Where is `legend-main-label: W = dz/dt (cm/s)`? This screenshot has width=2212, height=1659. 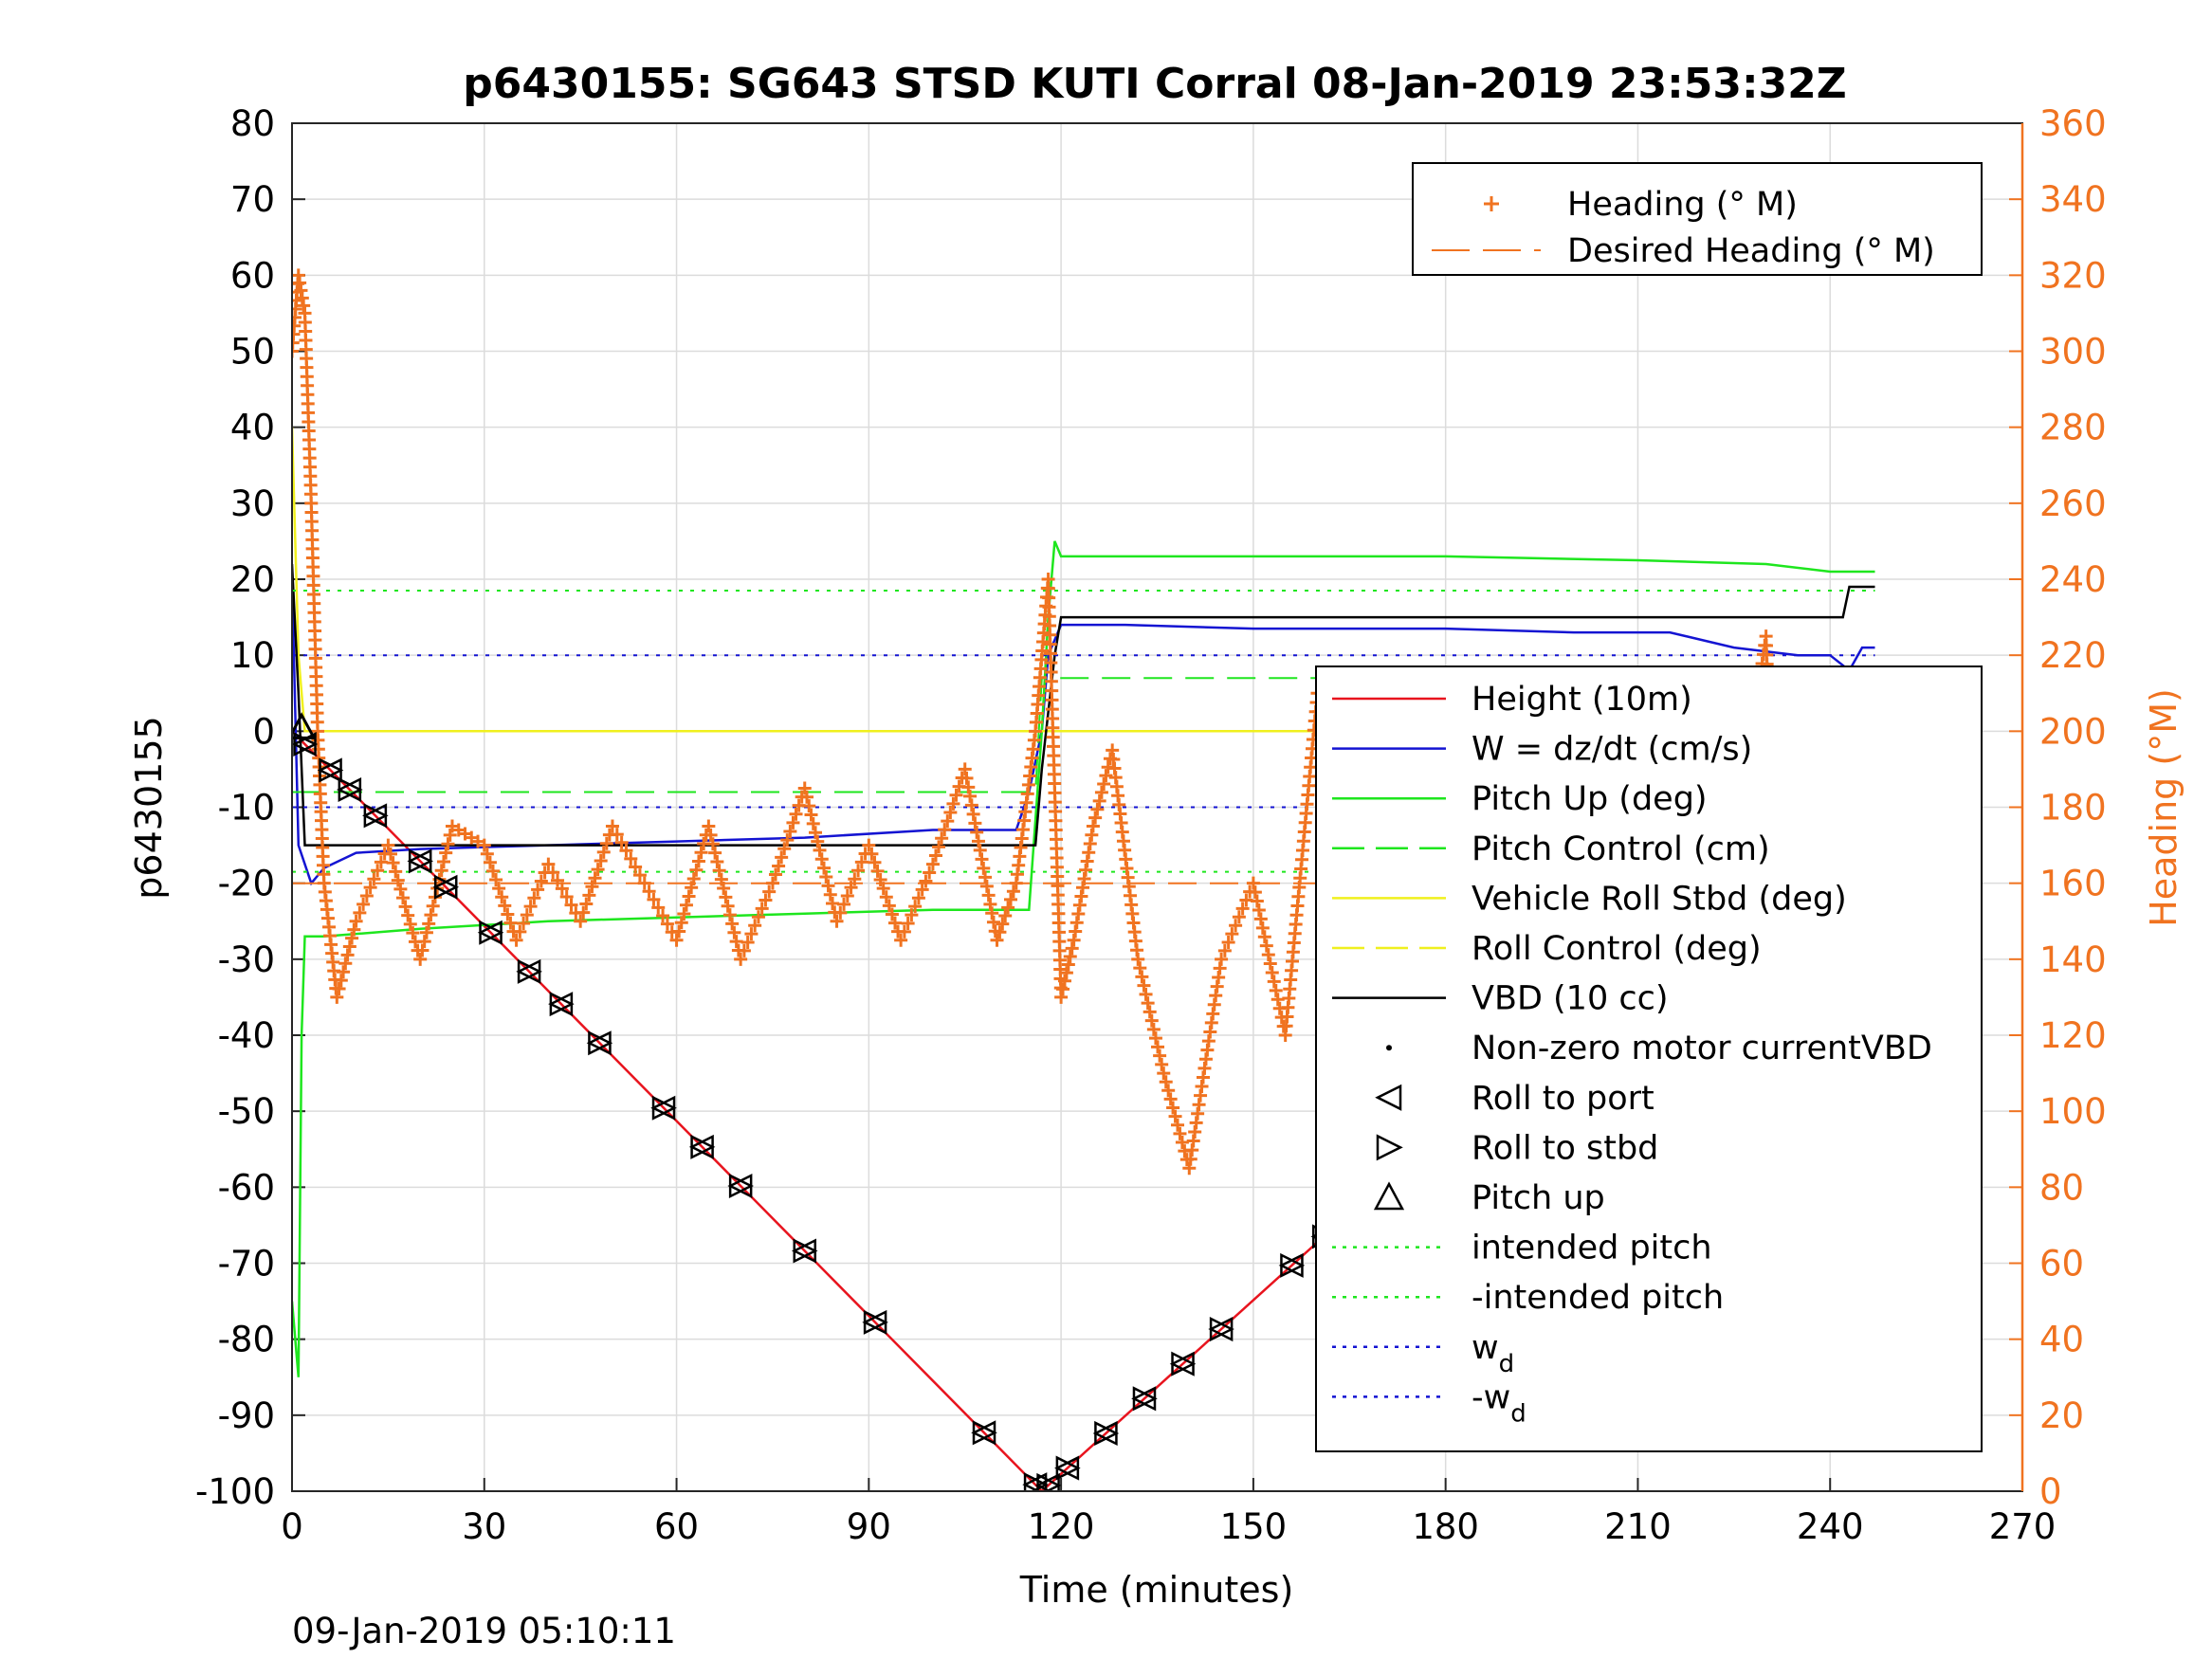 legend-main-label: W = dz/dt (cm/s) is located at coordinates (1612, 750).